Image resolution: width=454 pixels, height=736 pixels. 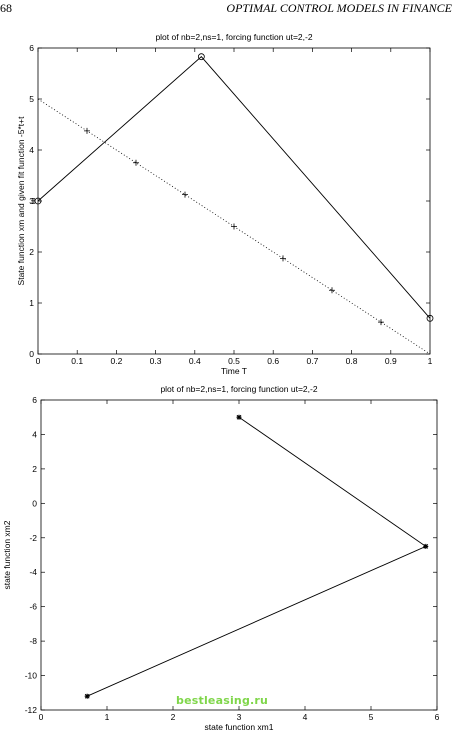 I want to click on chart1-y-tick-label: 5, so click(x=31, y=99).